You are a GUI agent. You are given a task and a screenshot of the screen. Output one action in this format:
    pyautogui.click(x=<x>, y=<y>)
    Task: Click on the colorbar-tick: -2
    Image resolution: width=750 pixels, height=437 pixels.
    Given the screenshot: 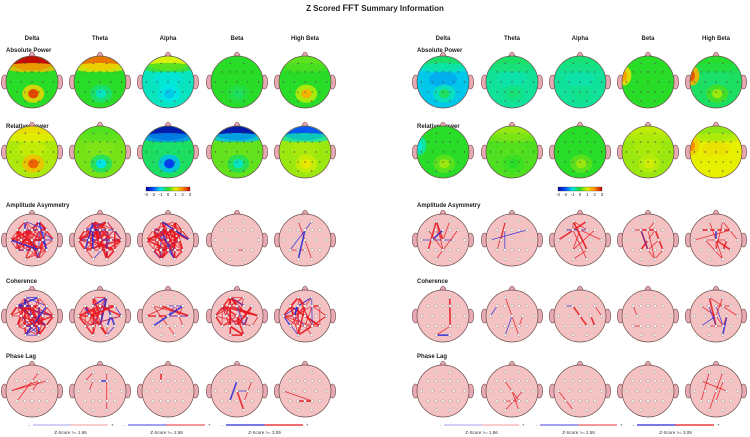 What is the action you would take?
    pyautogui.click(x=153, y=194)
    